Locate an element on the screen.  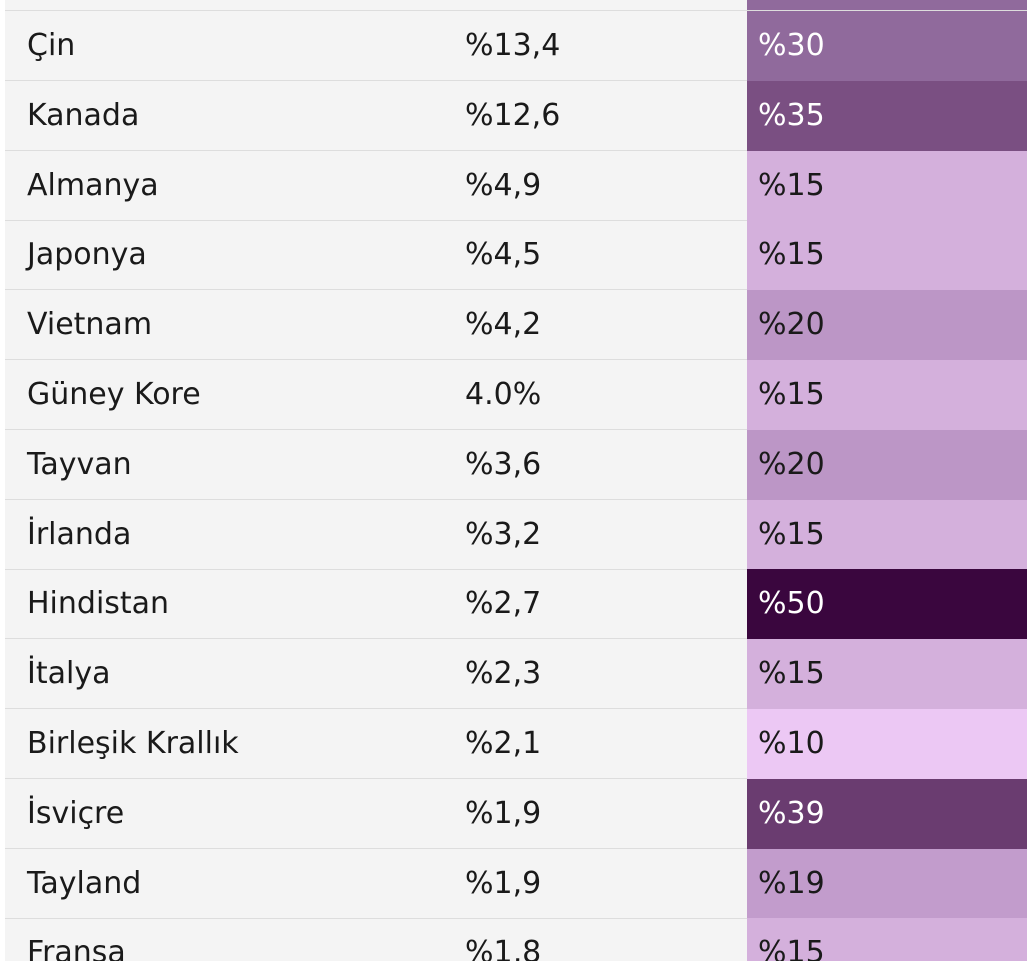
tariff-value: %35 is located at coordinates (791, 115).